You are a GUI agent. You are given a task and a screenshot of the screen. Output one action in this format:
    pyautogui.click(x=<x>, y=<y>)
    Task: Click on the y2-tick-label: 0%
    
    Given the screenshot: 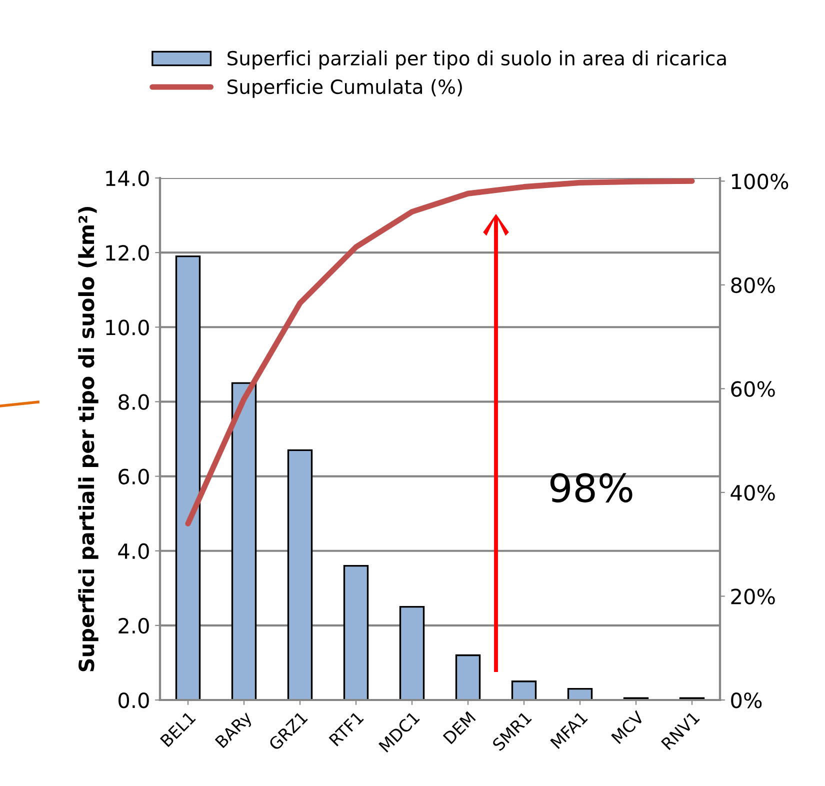 What is the action you would take?
    pyautogui.click(x=746, y=700)
    